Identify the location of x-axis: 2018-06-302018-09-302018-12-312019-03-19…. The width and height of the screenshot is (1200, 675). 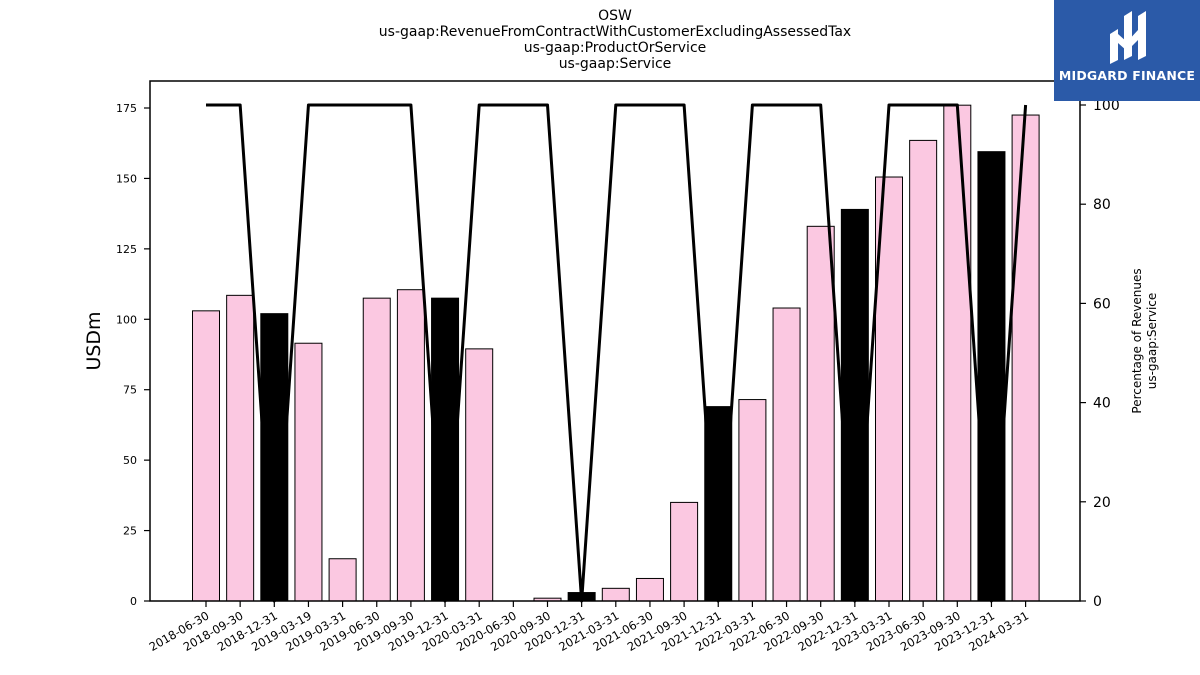
(589, 627).